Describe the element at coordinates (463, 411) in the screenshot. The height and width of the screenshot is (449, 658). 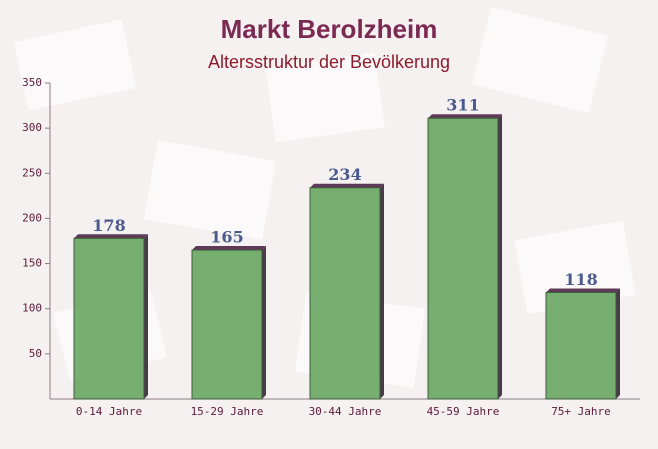
I see `x-tick-label: 45-59 Jahre` at that location.